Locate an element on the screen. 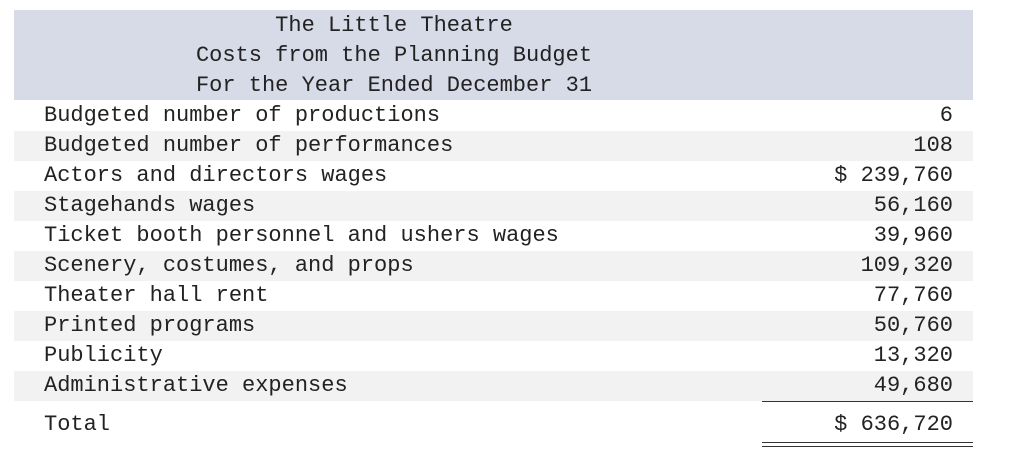 This screenshot has height=458, width=1020. row-value: 109,320 is located at coordinates (906, 265).